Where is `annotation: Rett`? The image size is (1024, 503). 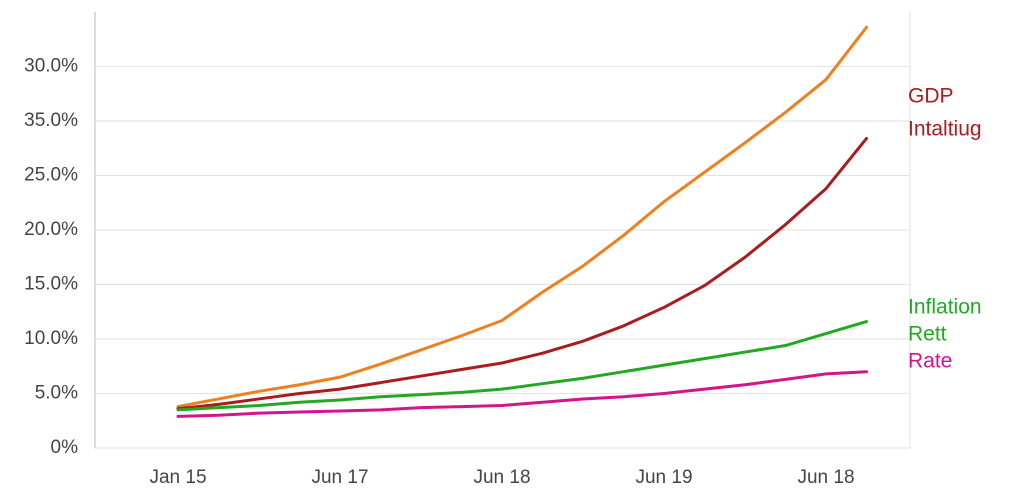 annotation: Rett is located at coordinates (927, 334).